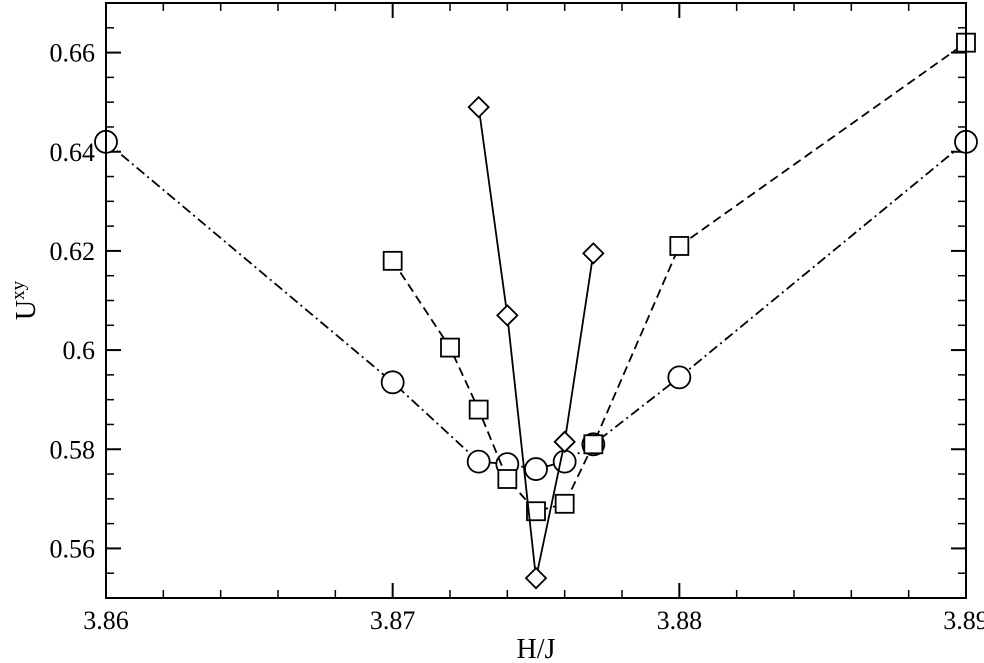 Image resolution: width=984 pixels, height=663 pixels. Describe the element at coordinates (680, 620) in the screenshot. I see `x-tick-label: 3.88` at that location.